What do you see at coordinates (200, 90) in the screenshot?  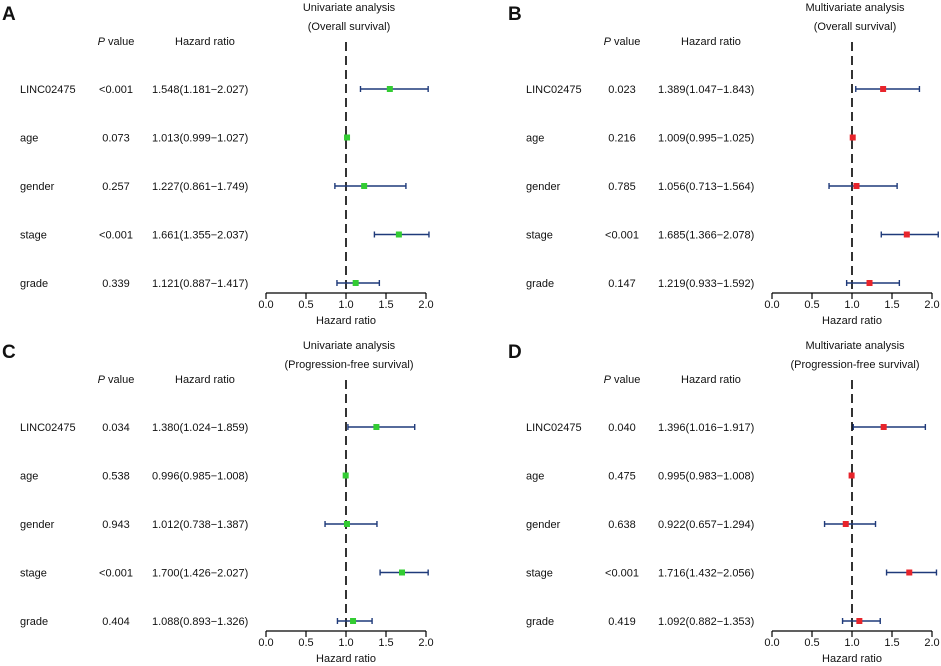 I see `row-hr-text: 1.548(1.181−2.027)` at bounding box center [200, 90].